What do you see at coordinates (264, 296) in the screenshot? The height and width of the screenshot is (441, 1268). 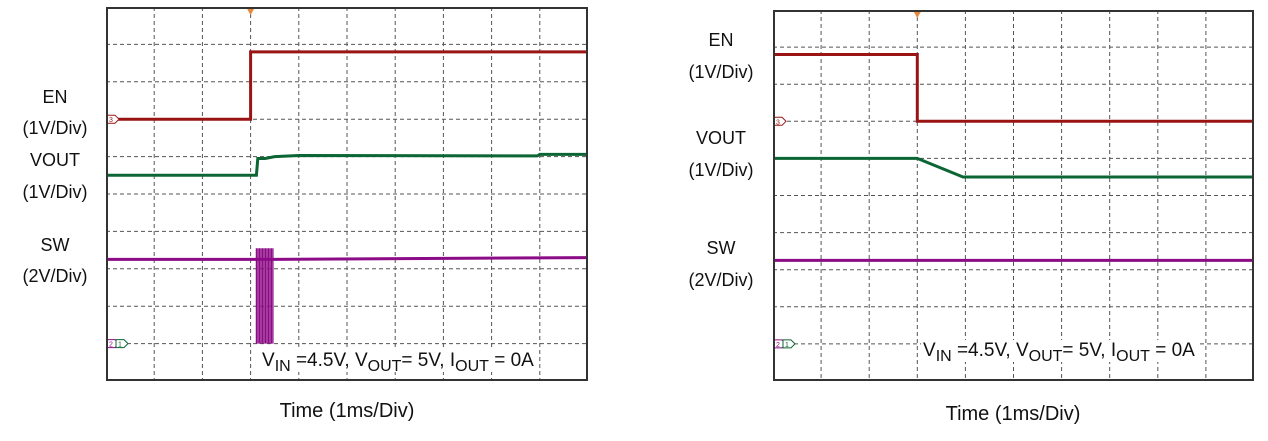 I see `trace-sw-switching-burst` at bounding box center [264, 296].